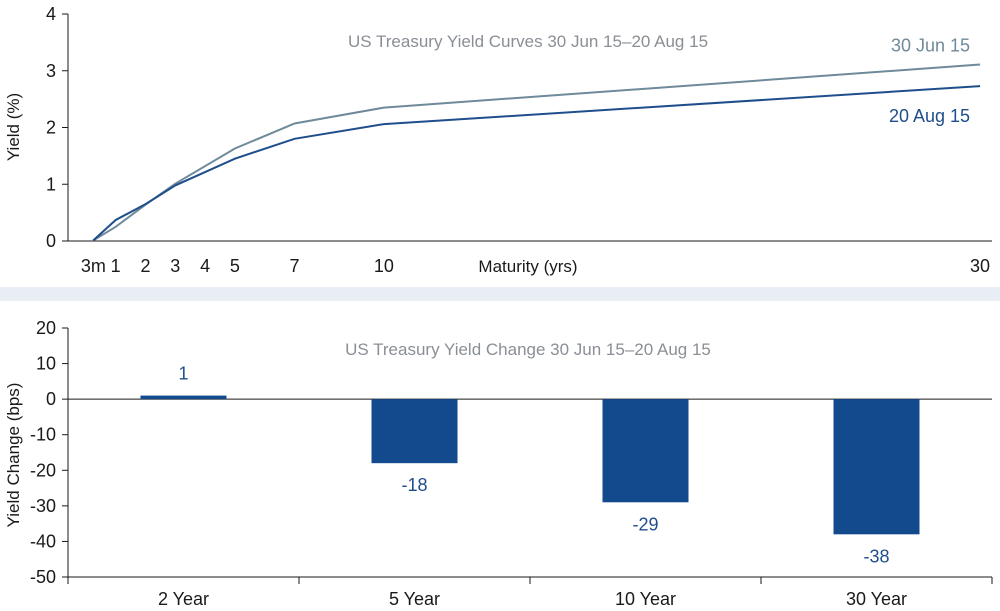 The height and width of the screenshot is (611, 1000). I want to click on yield-tick-label: 3, so click(51, 71).